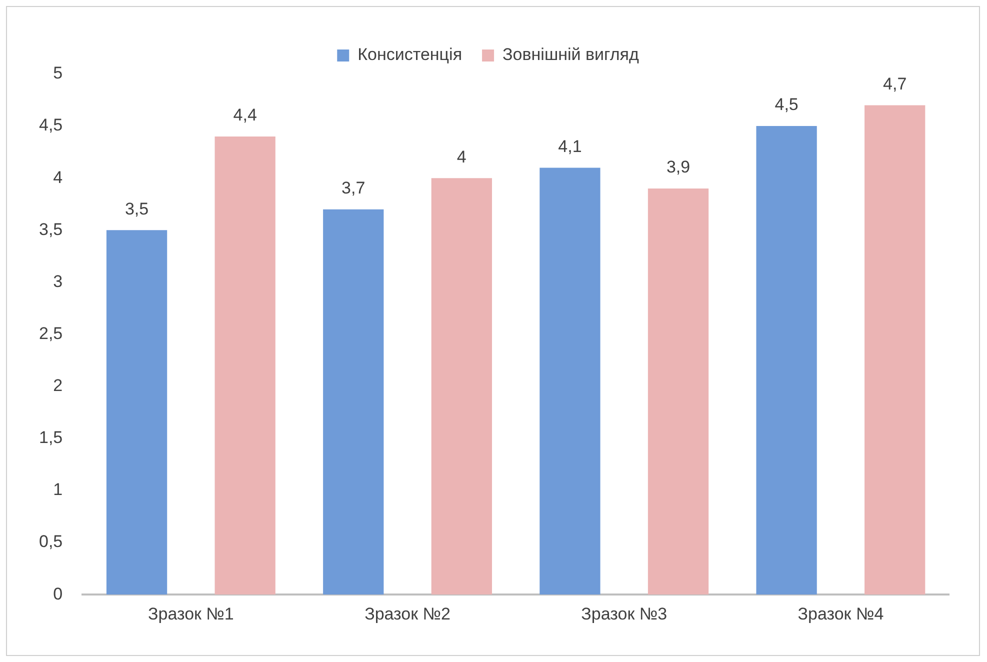 This screenshot has height=662, width=987. Describe the element at coordinates (407, 614) in the screenshot. I see `x-tick-label: Зразок №2` at that location.